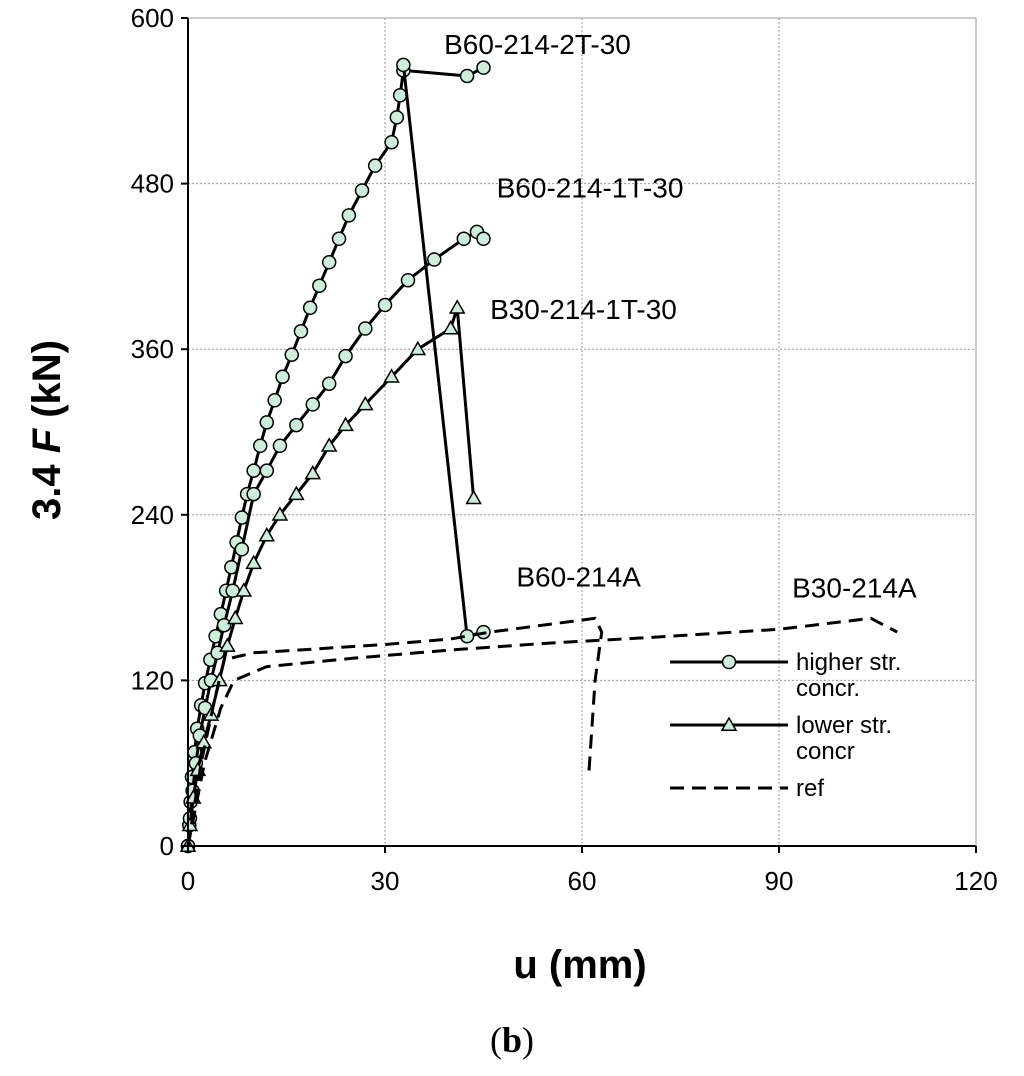 The image size is (1024, 1076). I want to click on caption-close-paren: ), so click(528, 1040).